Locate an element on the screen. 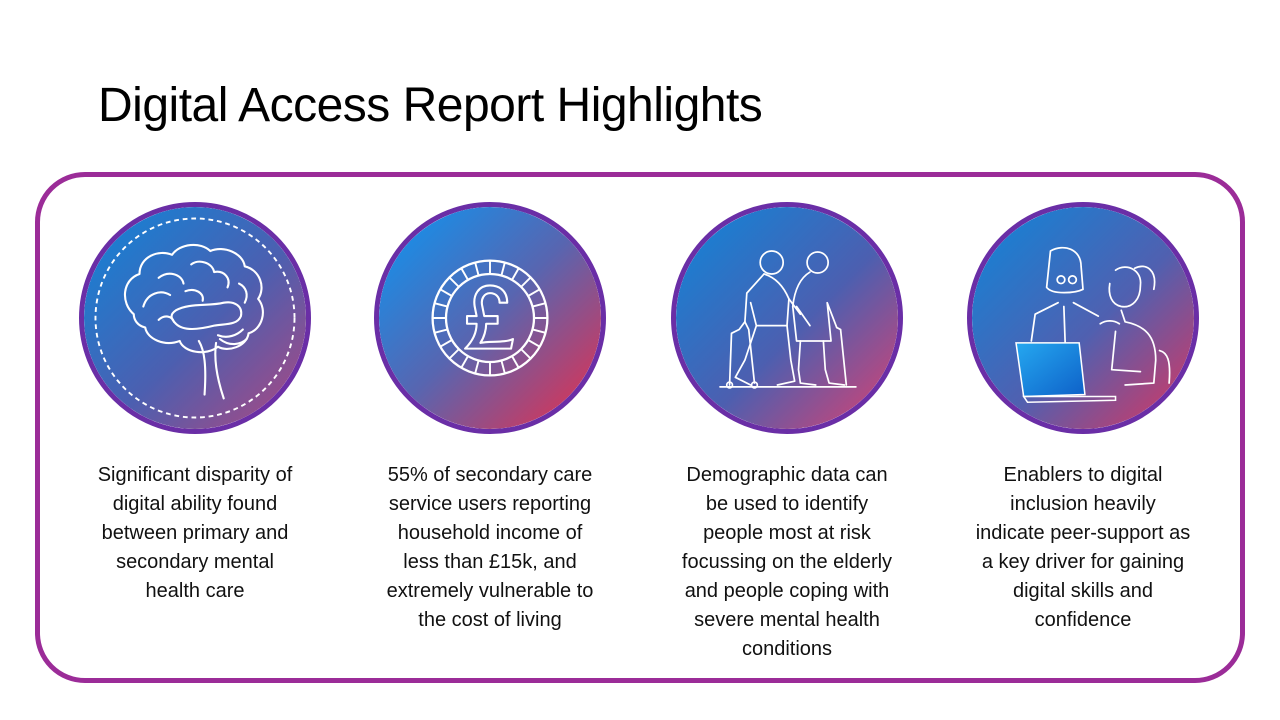 This screenshot has width=1280, height=720. caption-line: confidence is located at coordinates (1083, 620).